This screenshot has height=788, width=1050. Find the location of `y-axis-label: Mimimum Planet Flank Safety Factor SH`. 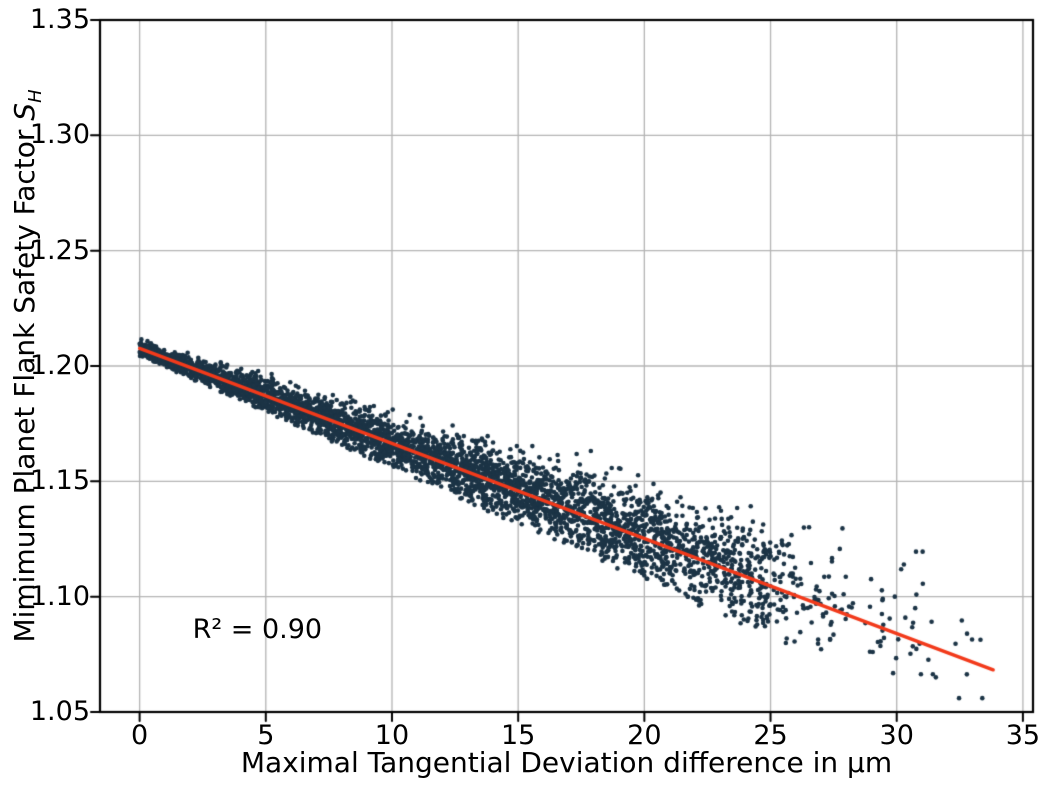

y-axis-label: Mimimum Planet Flank Safety Factor SH is located at coordinates (27, 365).